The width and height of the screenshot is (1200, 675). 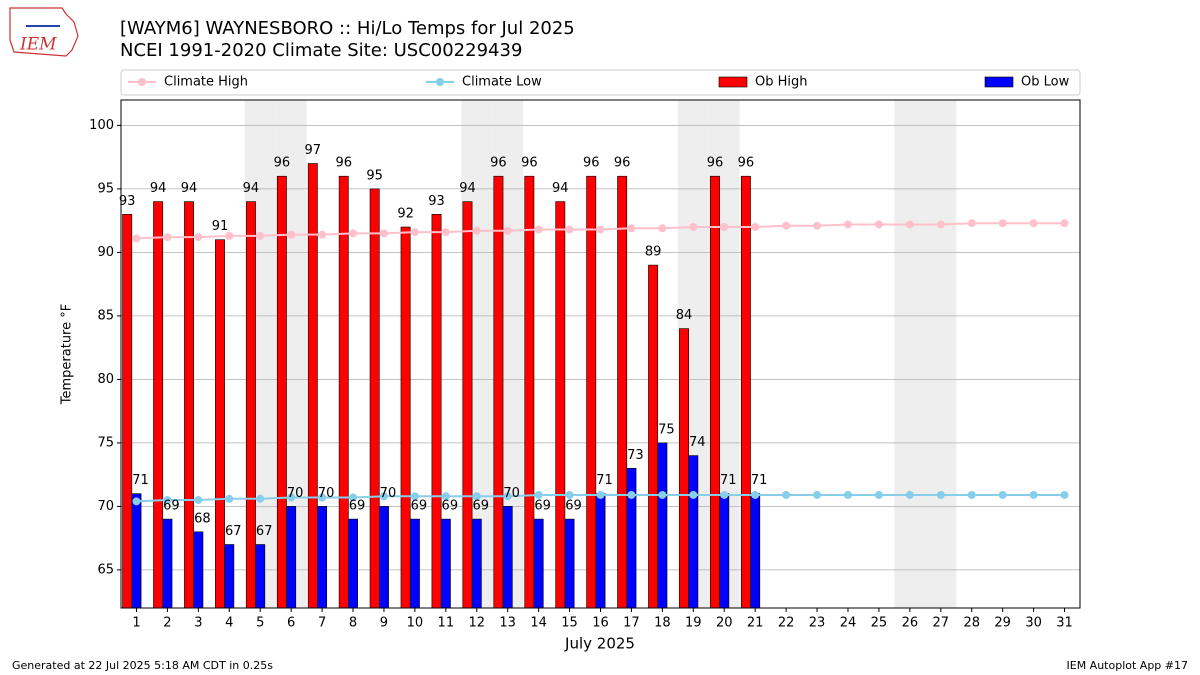 What do you see at coordinates (662, 623) in the screenshot?
I see `x-tick-label: 18` at bounding box center [662, 623].